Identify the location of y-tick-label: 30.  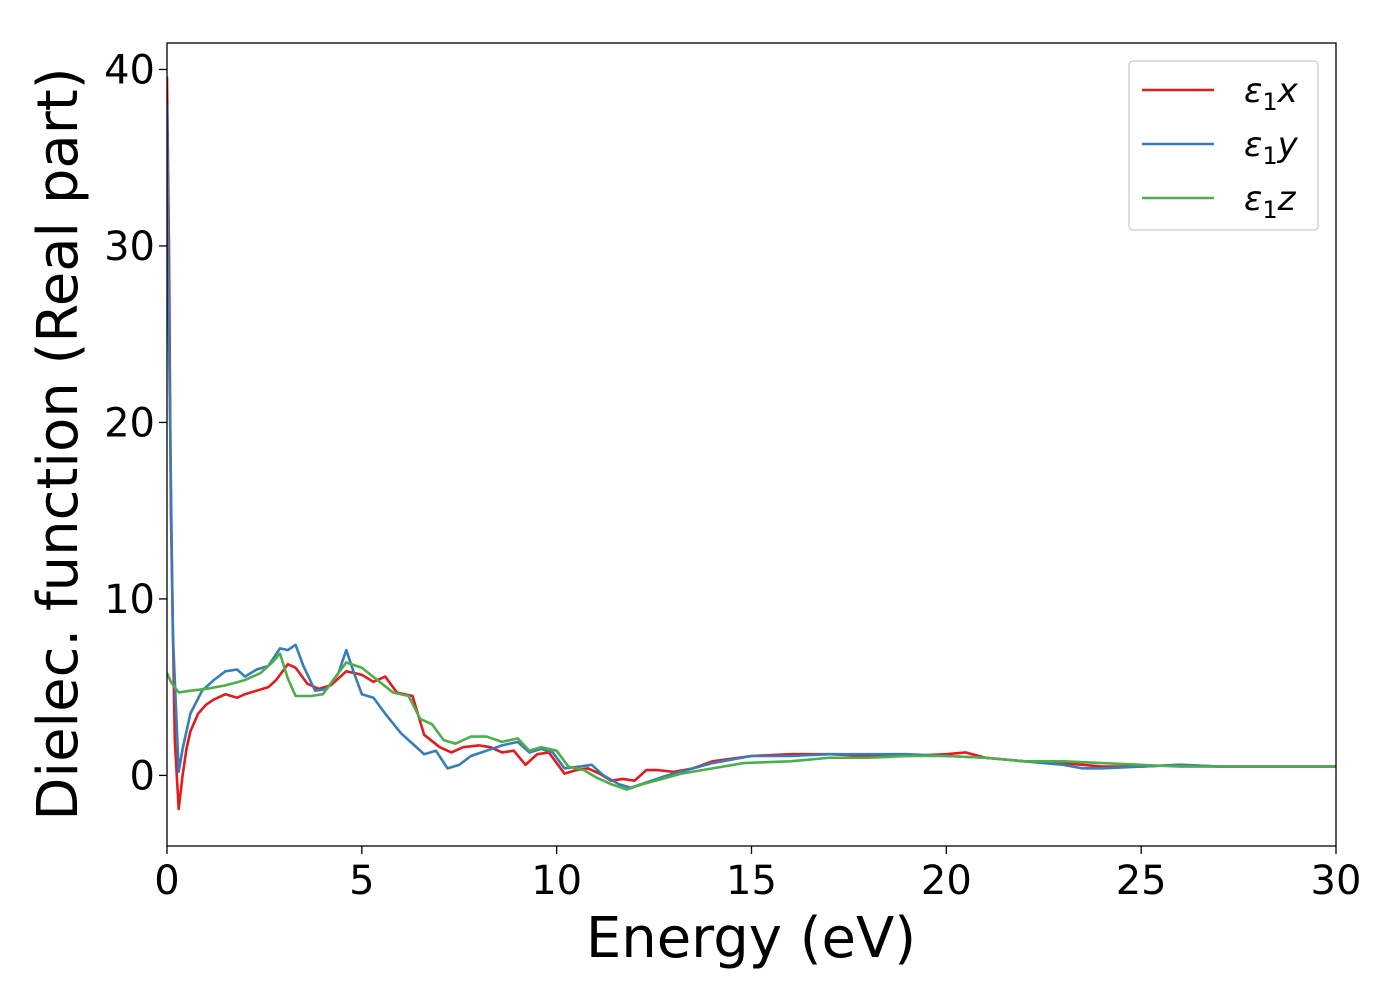
(129, 247).